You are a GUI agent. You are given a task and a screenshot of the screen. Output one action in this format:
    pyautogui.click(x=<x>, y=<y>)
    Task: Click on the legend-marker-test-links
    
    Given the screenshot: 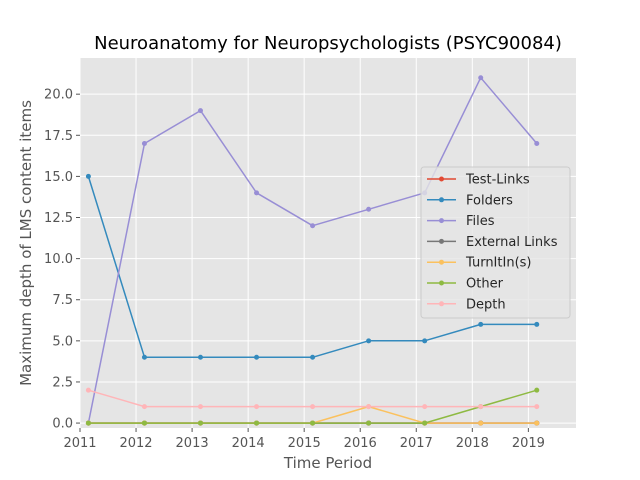 What is the action you would take?
    pyautogui.click(x=441, y=179)
    